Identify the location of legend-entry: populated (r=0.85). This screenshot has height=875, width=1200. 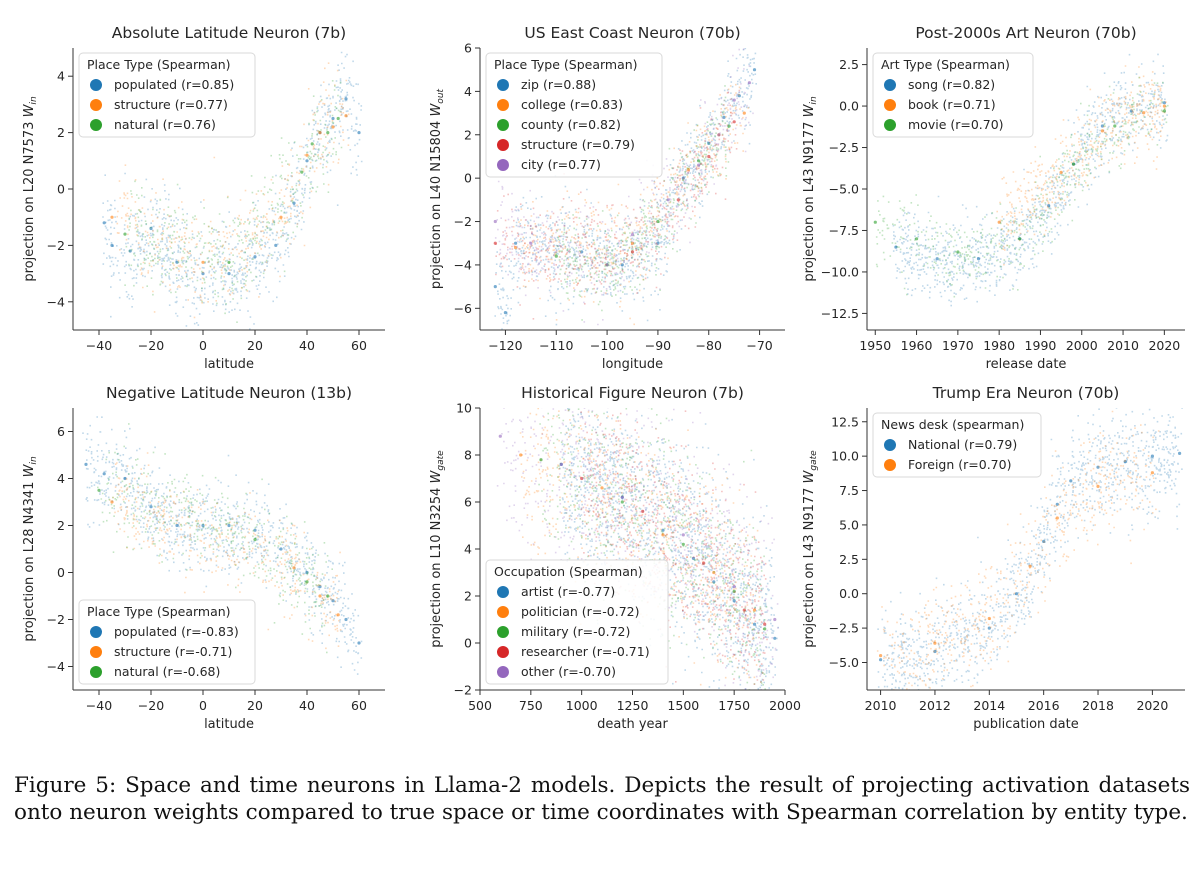
(174, 84).